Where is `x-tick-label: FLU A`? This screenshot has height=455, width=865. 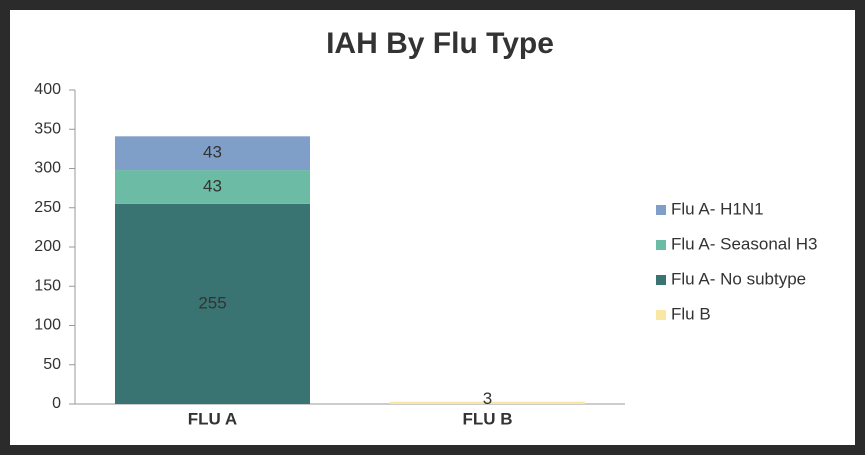 x-tick-label: FLU A is located at coordinates (212, 418).